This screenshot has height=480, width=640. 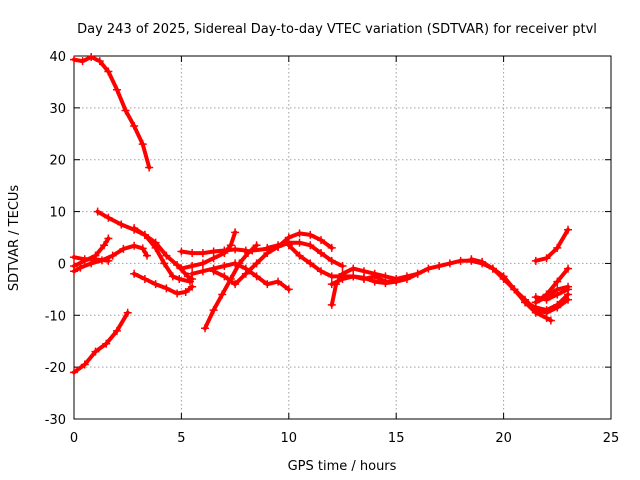 I want to click on x-tick-label: 25, so click(x=611, y=438).